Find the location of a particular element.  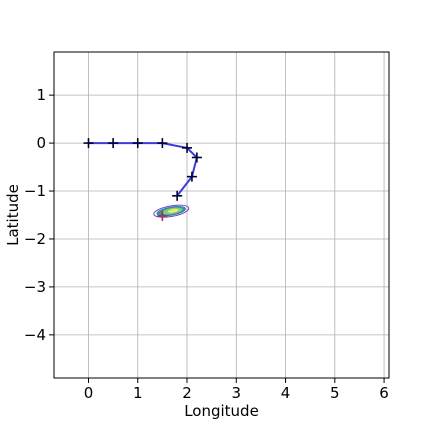

x-tick-label: 1 is located at coordinates (138, 393).